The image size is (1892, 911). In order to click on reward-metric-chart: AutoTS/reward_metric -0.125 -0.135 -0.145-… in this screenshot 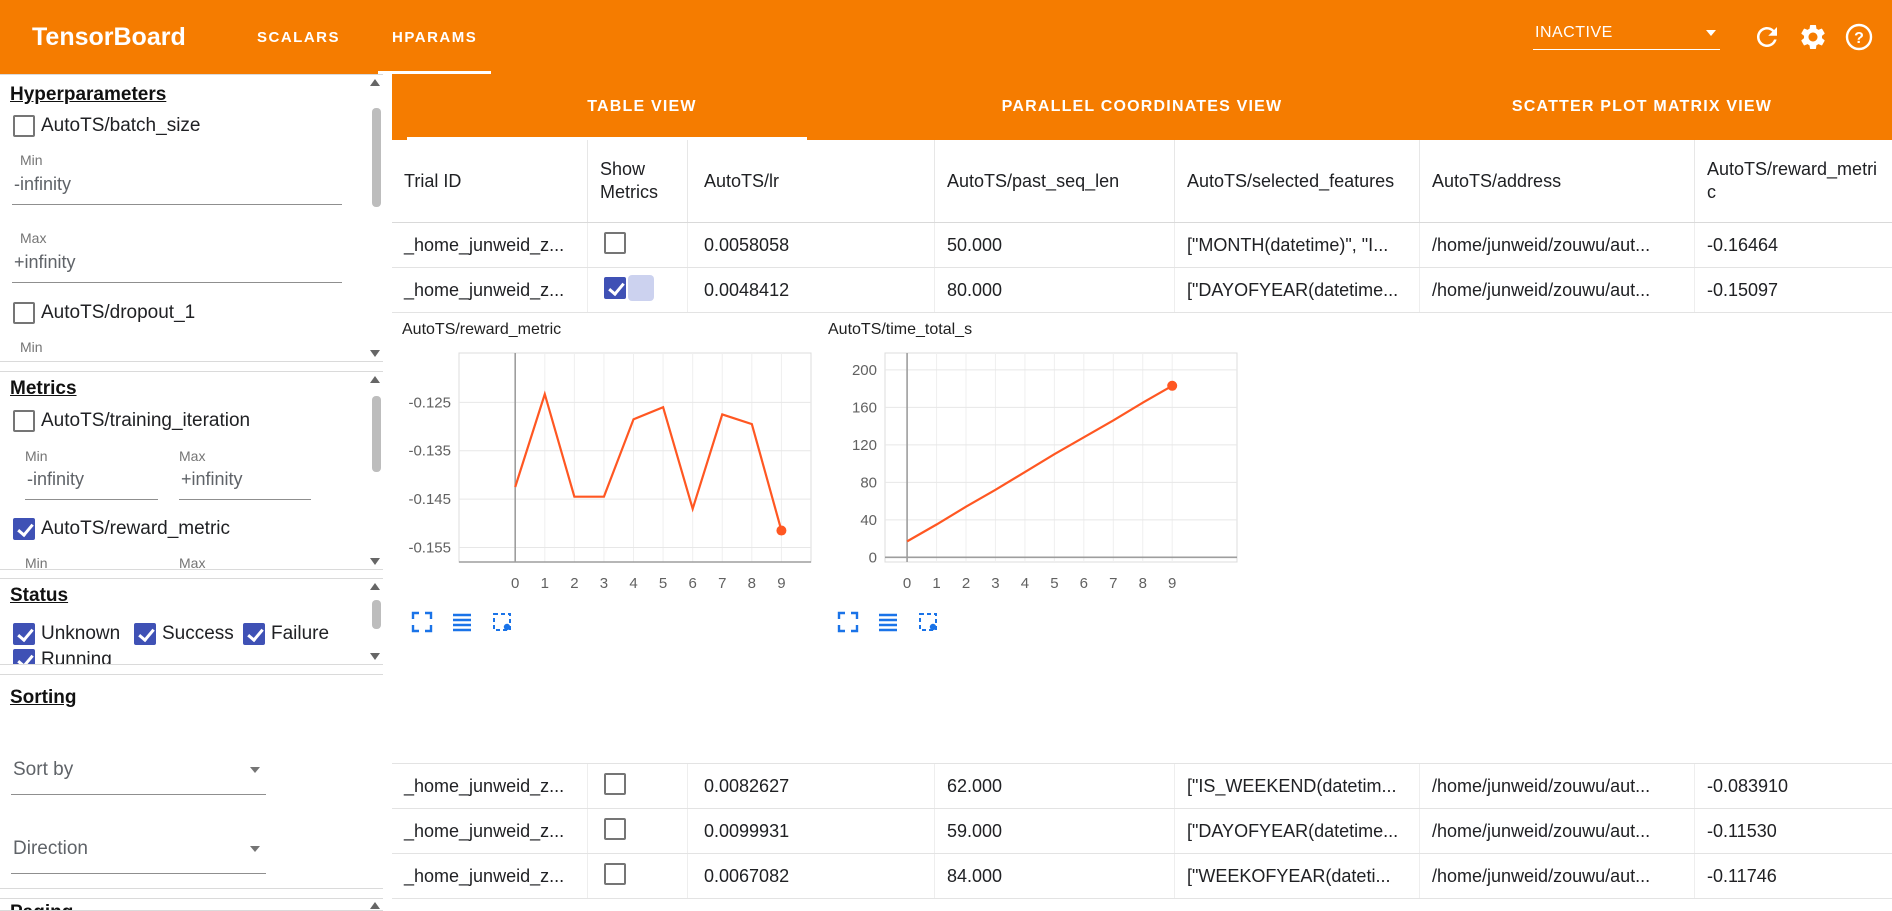, I will do `click(607, 477)`.